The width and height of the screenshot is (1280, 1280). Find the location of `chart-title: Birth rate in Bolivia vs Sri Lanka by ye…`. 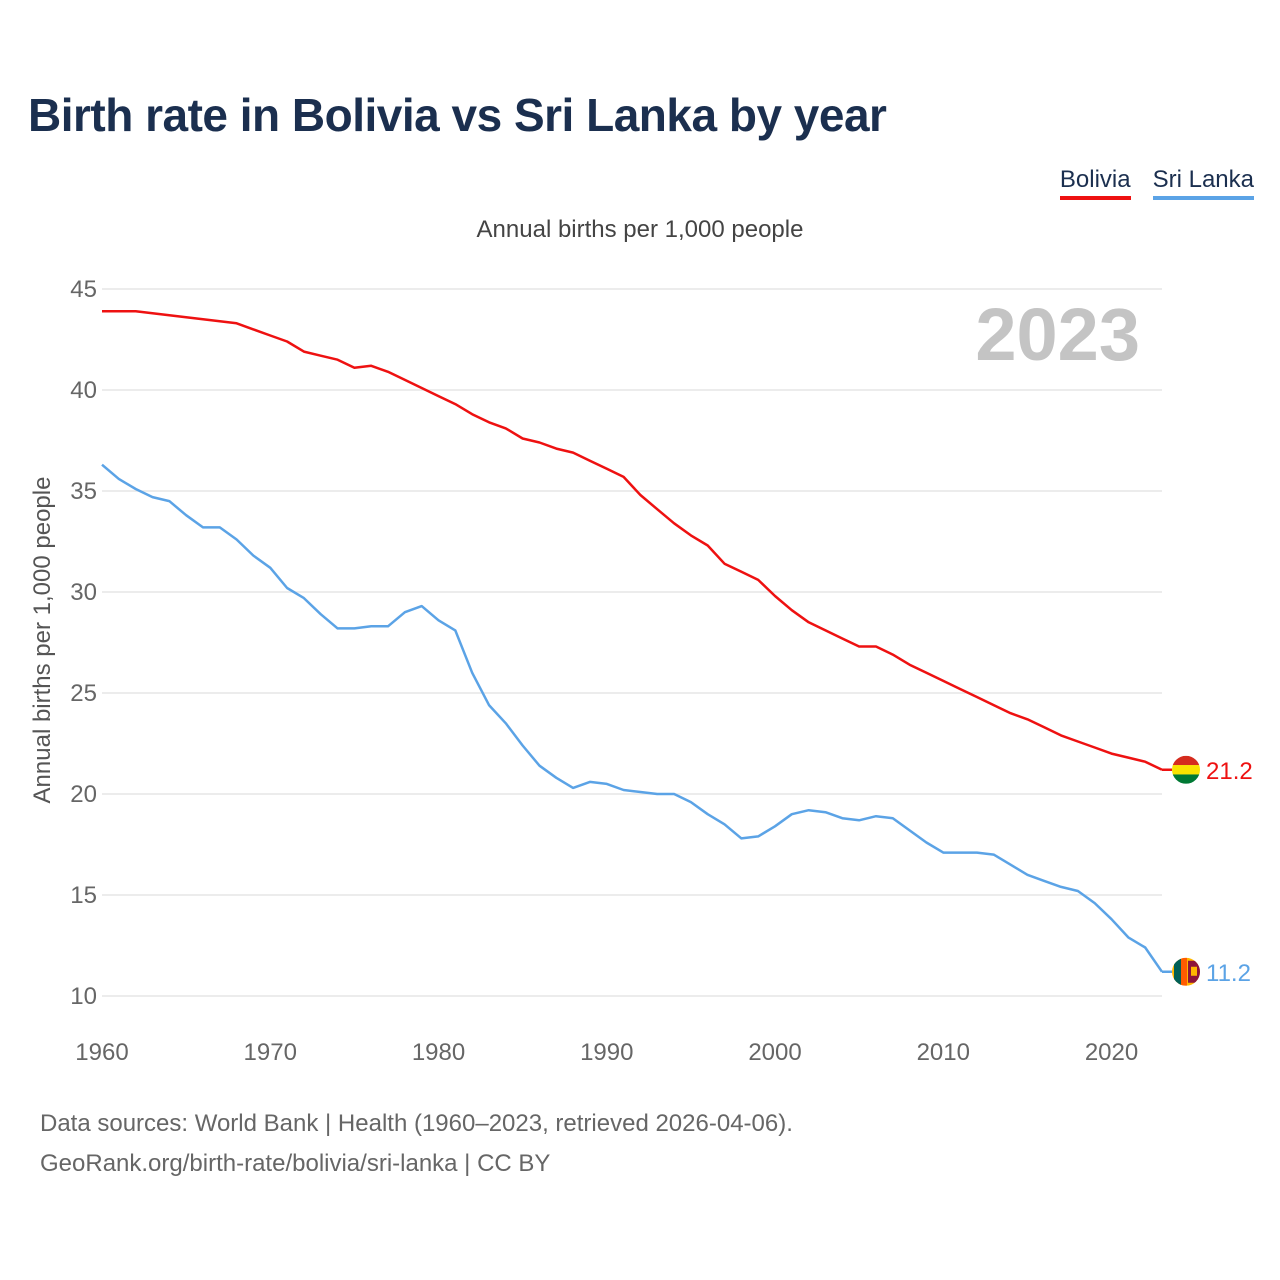

chart-title: Birth rate in Bolivia vs Sri Lanka by ye… is located at coordinates (457, 115).